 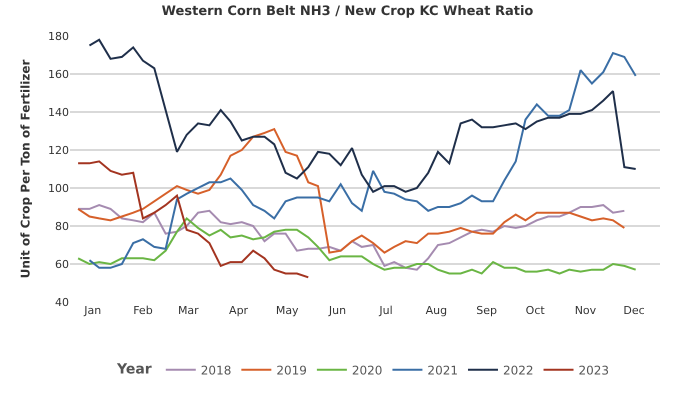 What do you see at coordinates (134, 369) in the screenshot?
I see `legend-title: Year` at bounding box center [134, 369].